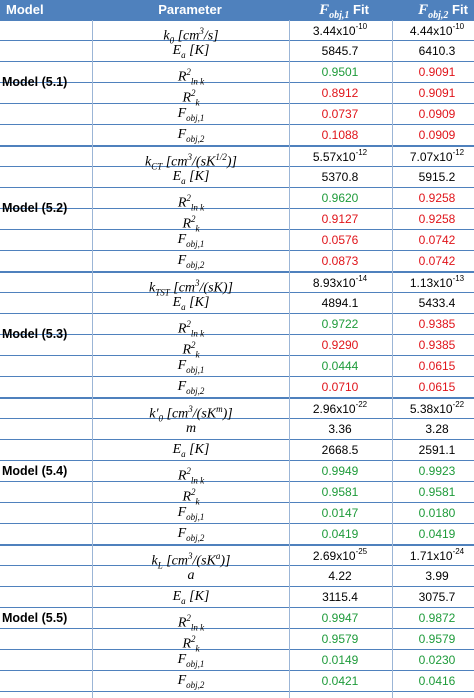 Image resolution: width=474 pixels, height=698 pixels. What do you see at coordinates (237, 32) in the screenshot?
I see `table-row: k0 [cm3/s] 3.44x10-10 4.44x10⁻¹⁰` at bounding box center [237, 32].